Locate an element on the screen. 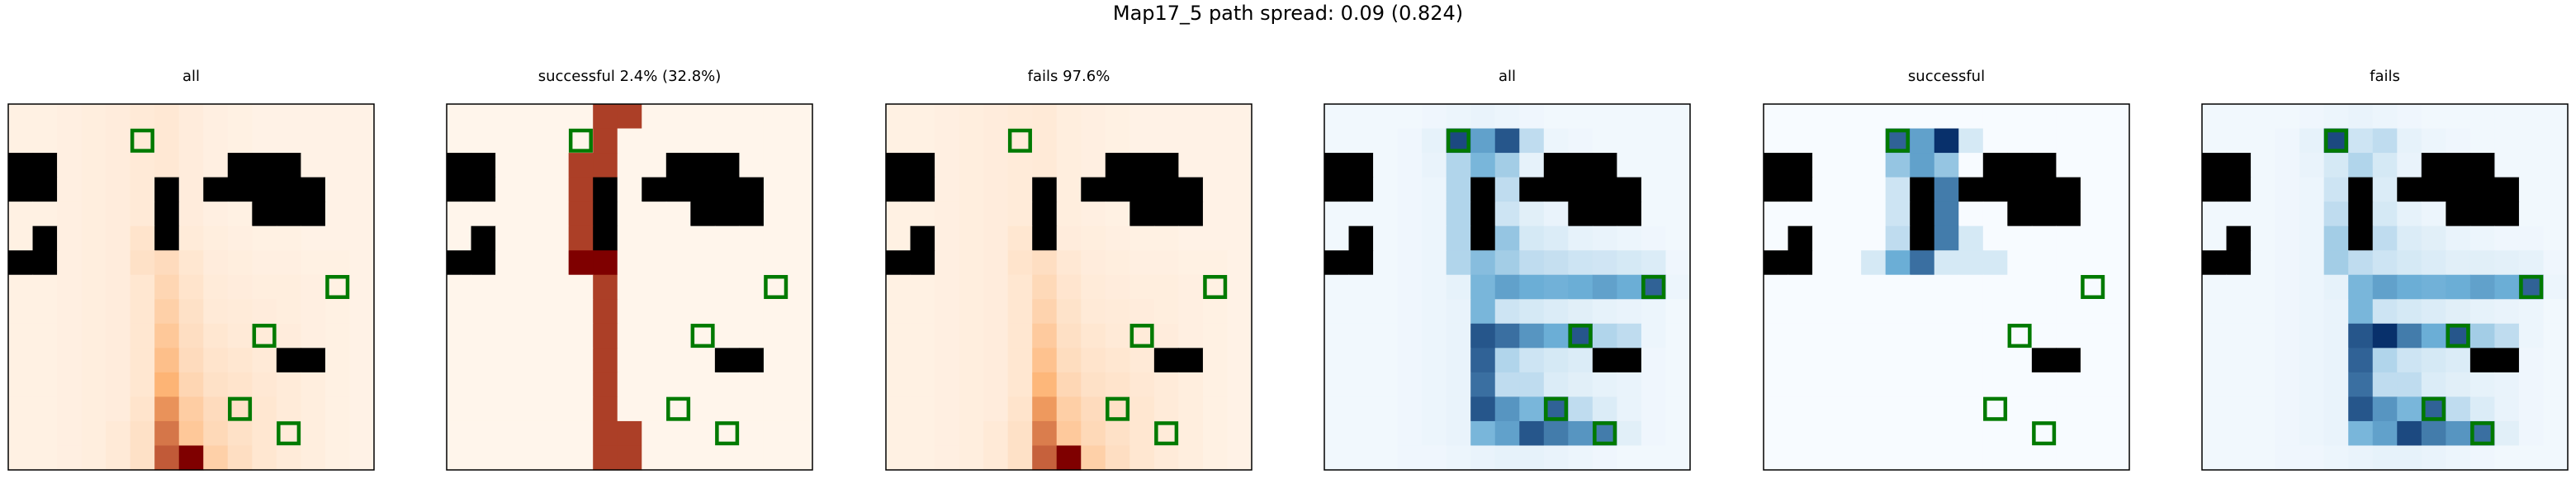 This screenshot has height=479, width=2576. panel-title: all is located at coordinates (191, 77).